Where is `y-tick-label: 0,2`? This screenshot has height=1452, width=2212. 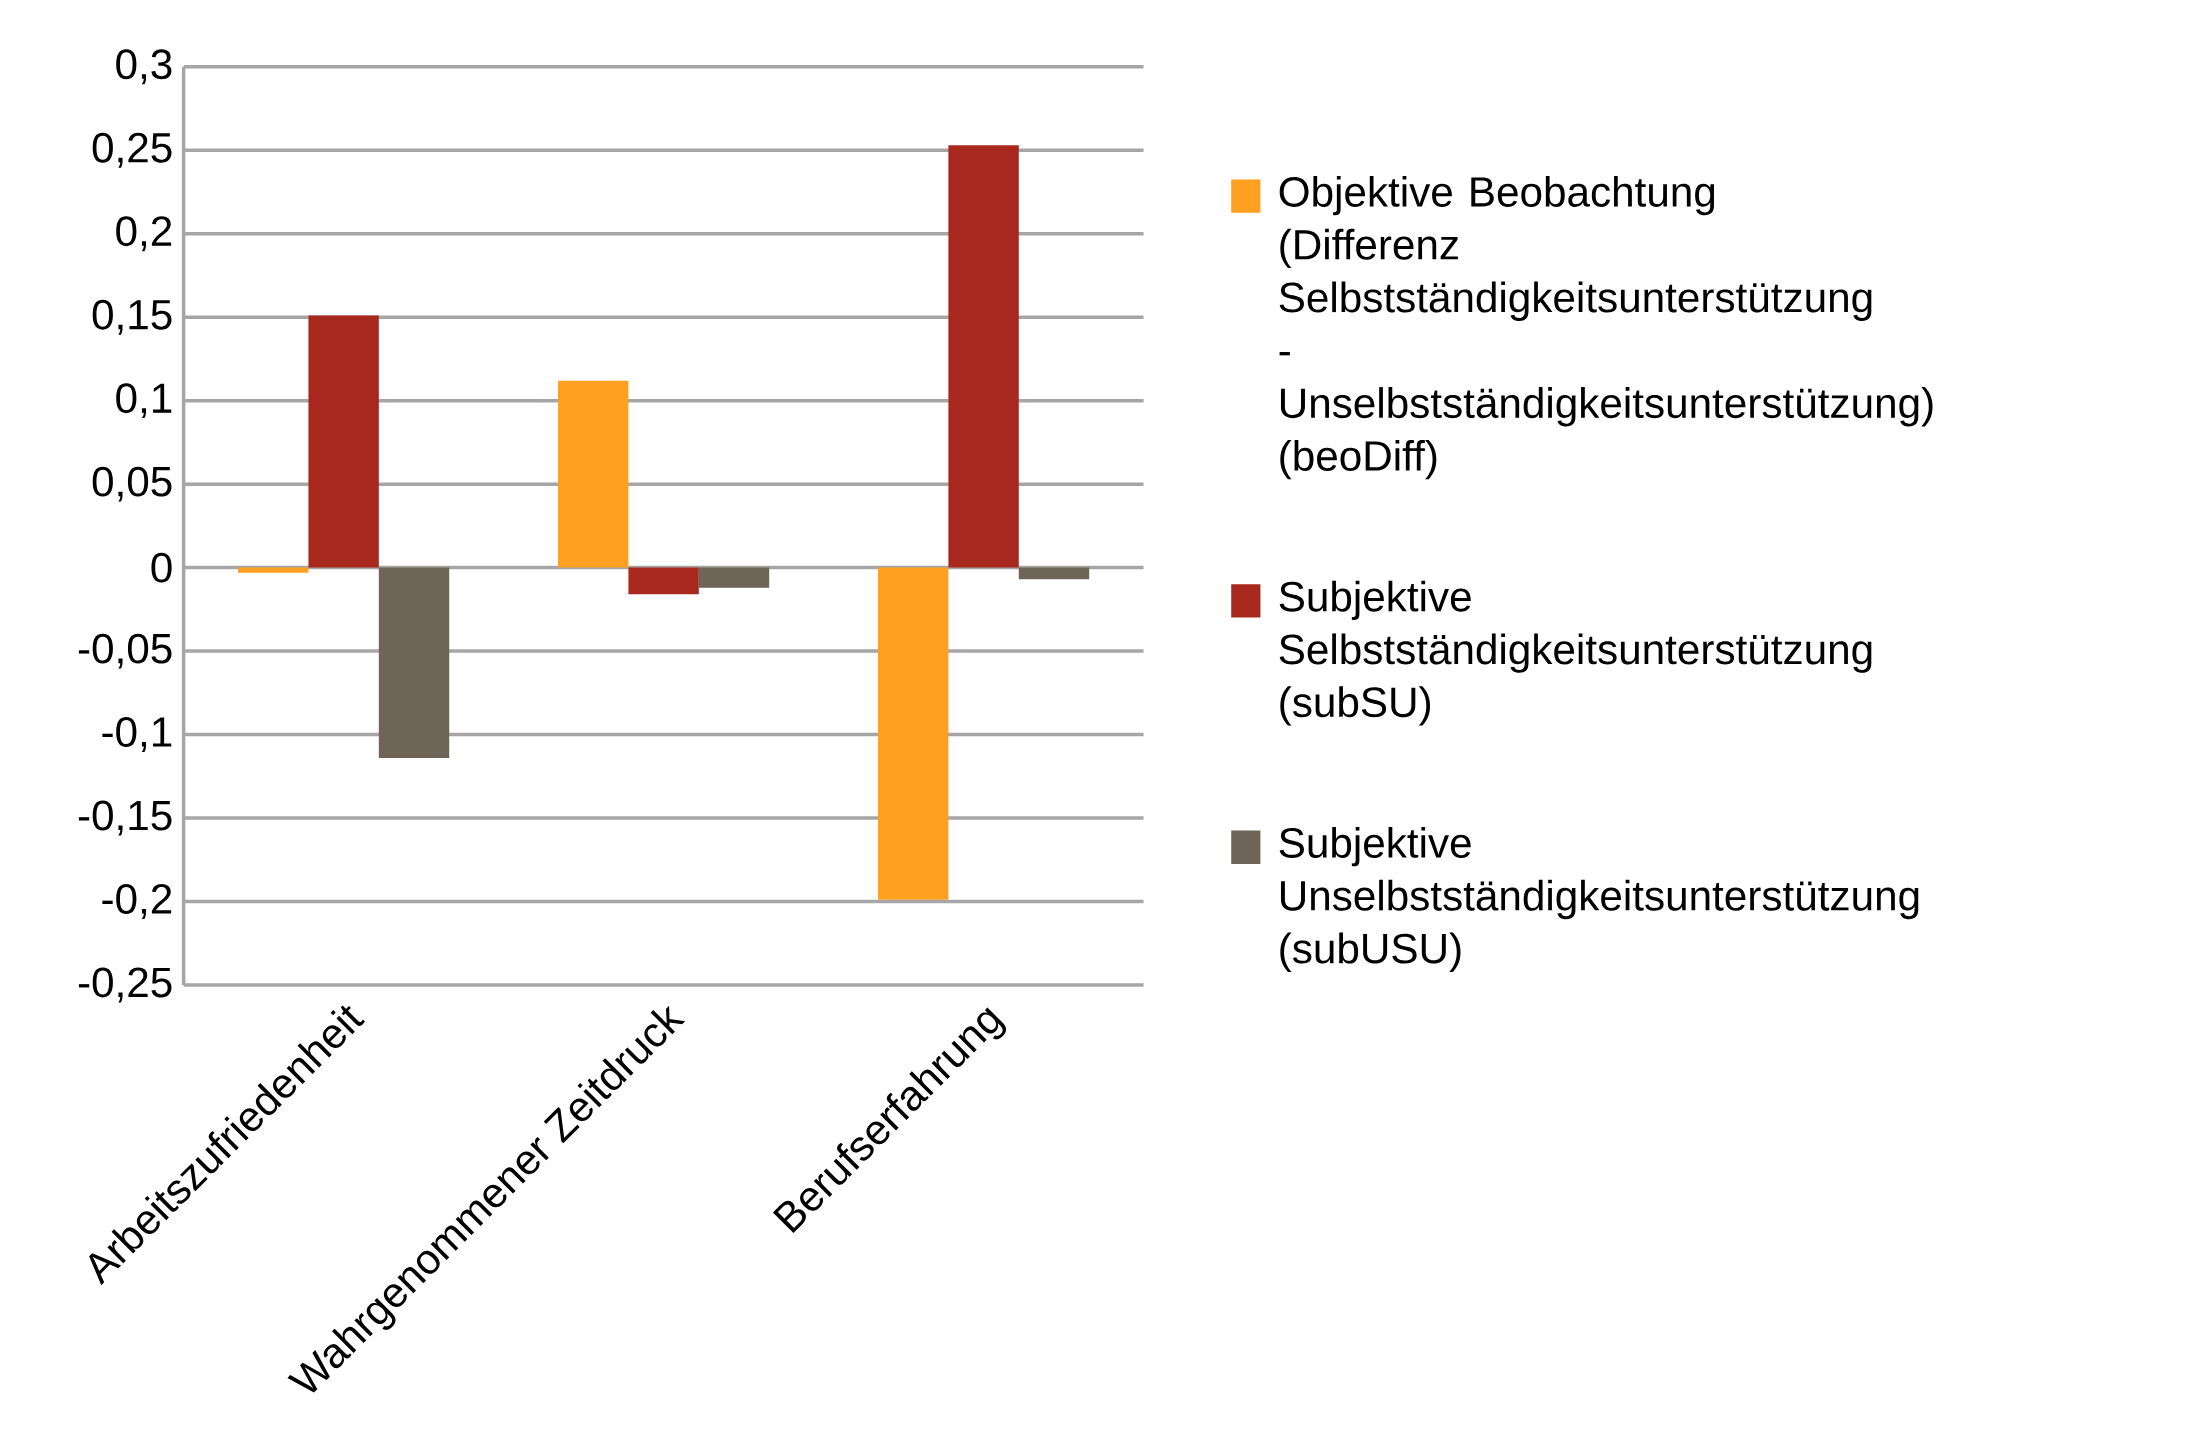
y-tick-label: 0,2 is located at coordinates (144, 233).